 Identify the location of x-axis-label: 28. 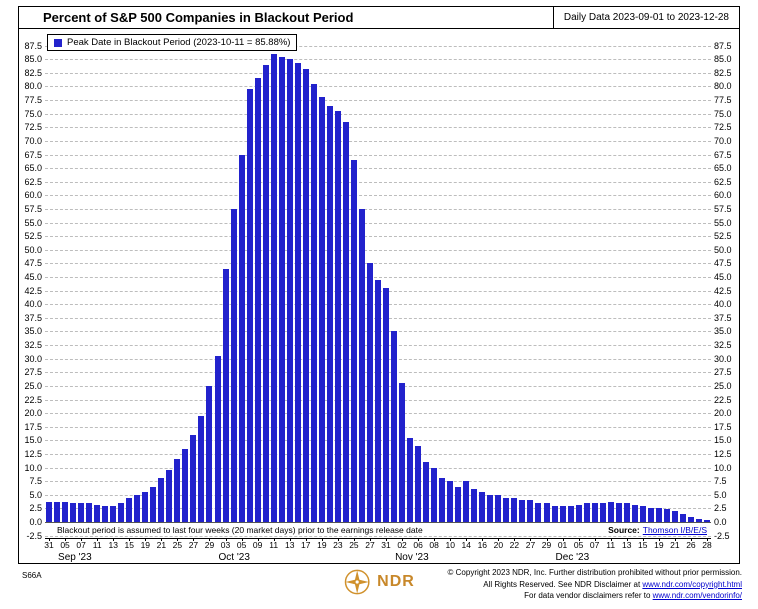
(707, 545).